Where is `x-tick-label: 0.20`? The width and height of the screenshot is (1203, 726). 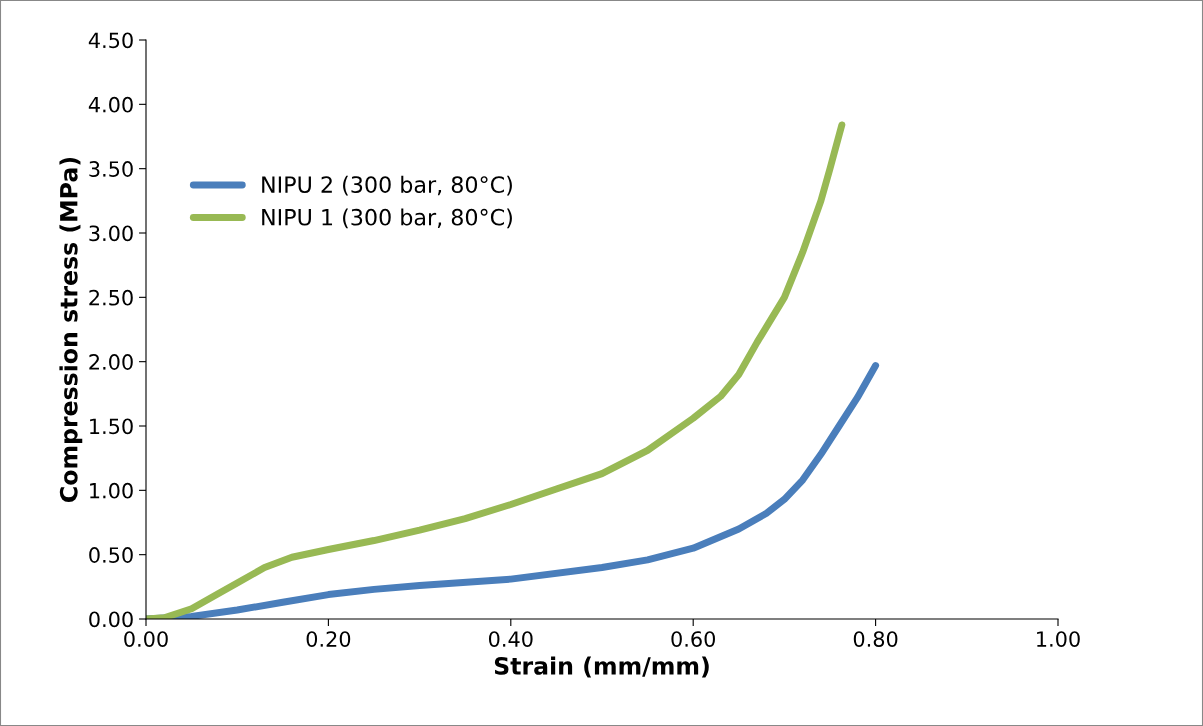
x-tick-label: 0.20 is located at coordinates (328, 639).